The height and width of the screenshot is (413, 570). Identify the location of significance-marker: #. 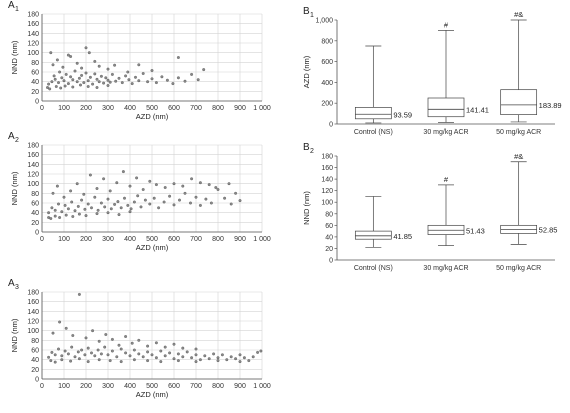
(446, 24).